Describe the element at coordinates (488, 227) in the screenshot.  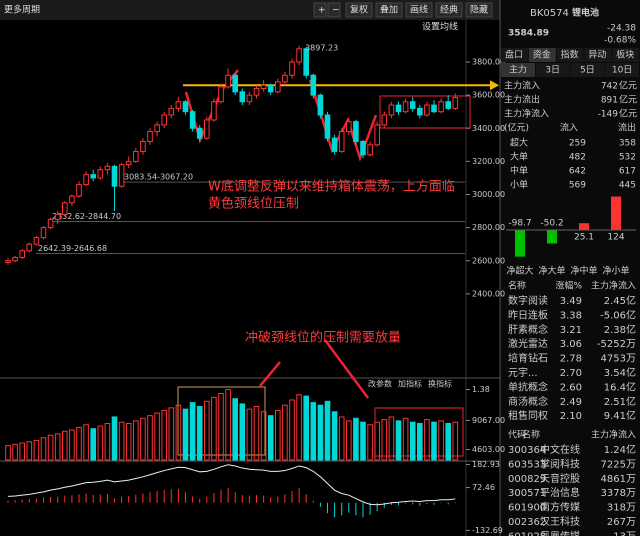
I see `y-tick-label: 2800.00` at that location.